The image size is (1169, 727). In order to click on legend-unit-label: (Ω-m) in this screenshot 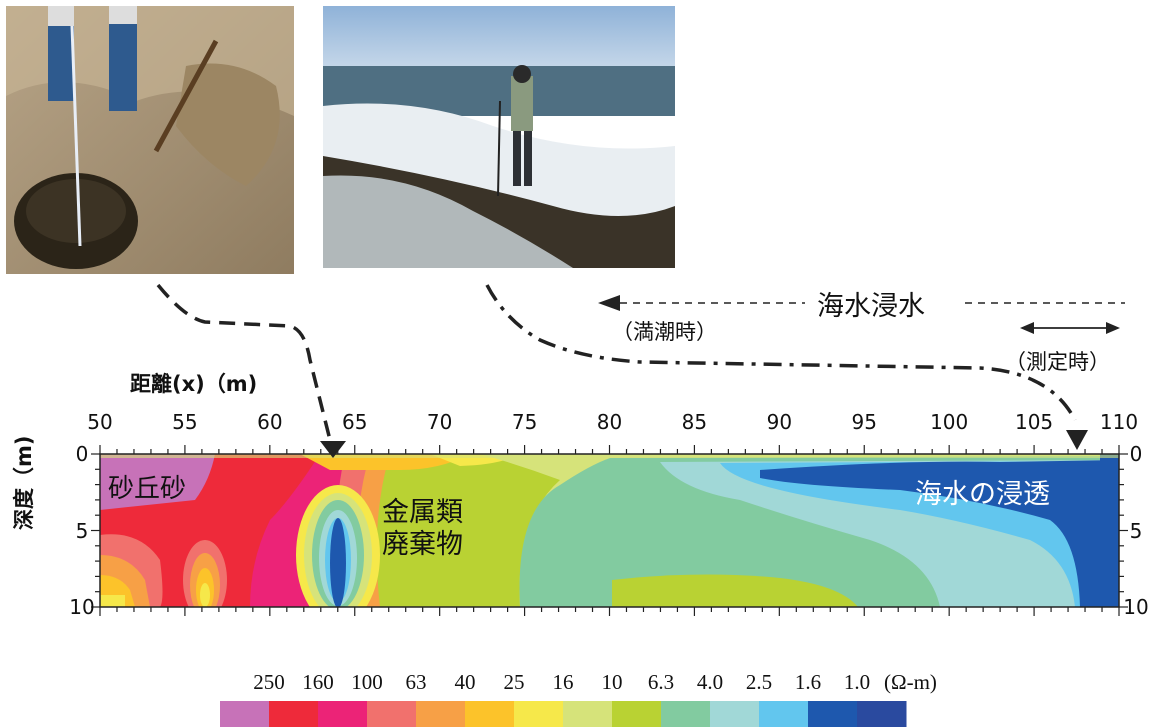, I will do `click(910, 682)`.